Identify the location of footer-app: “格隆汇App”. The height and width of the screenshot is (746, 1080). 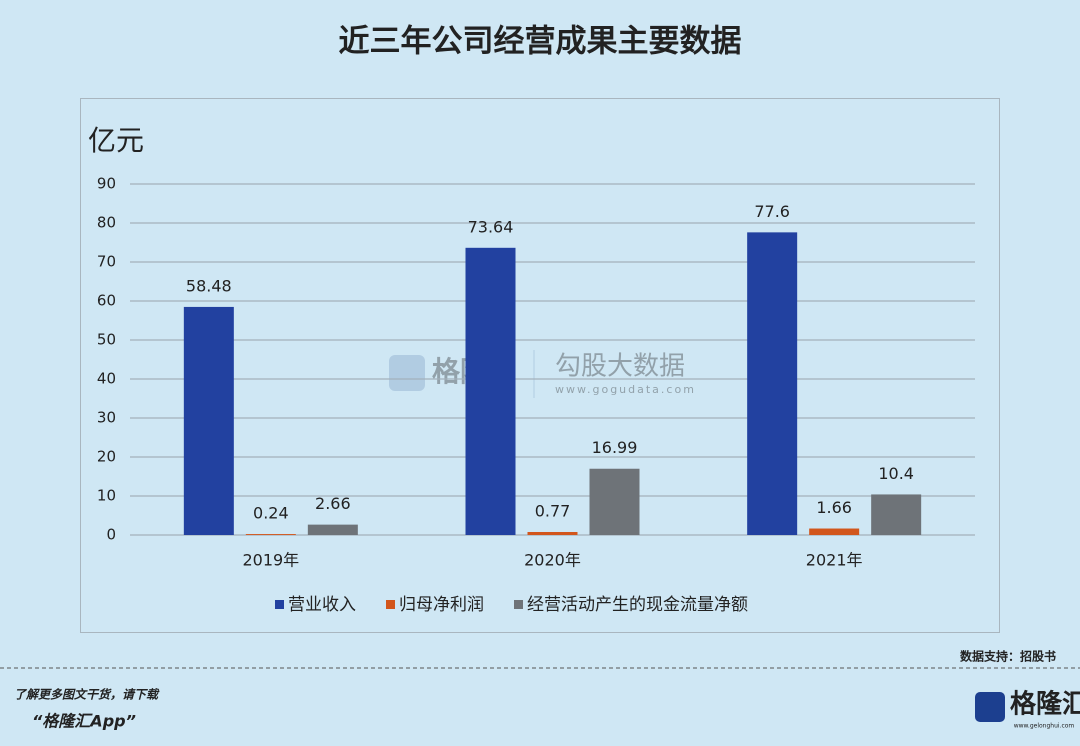
(84, 721).